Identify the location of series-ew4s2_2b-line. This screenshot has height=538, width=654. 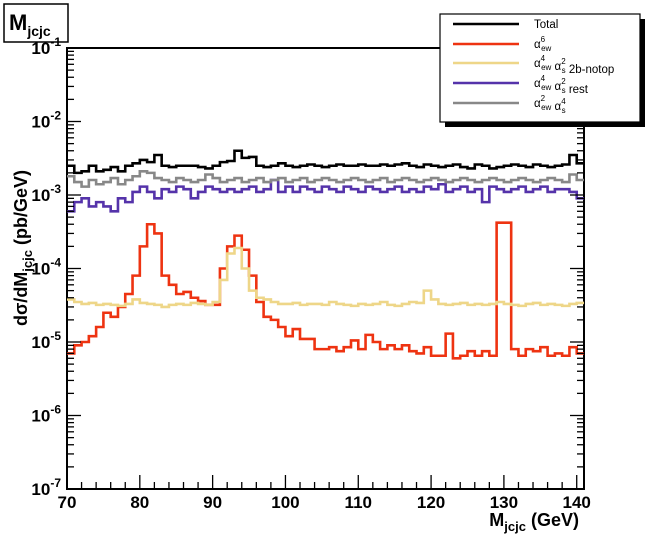
(325, 277).